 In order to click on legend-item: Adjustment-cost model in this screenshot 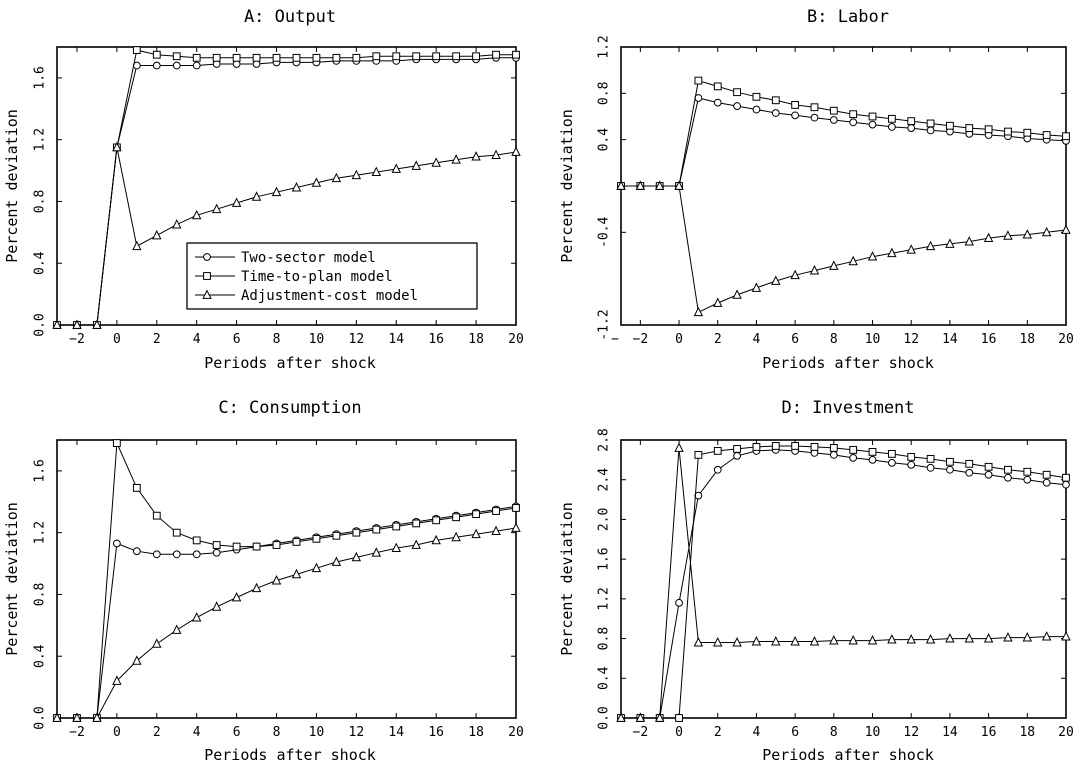, I will do `click(306, 296)`.